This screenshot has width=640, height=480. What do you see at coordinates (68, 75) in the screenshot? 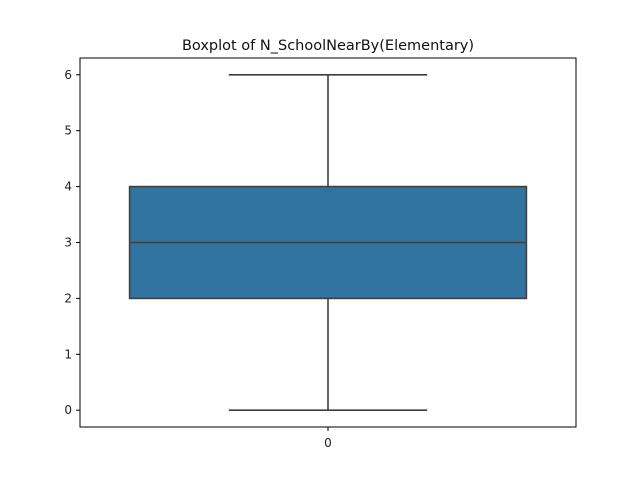
I see `y-tick-label: 6` at bounding box center [68, 75].